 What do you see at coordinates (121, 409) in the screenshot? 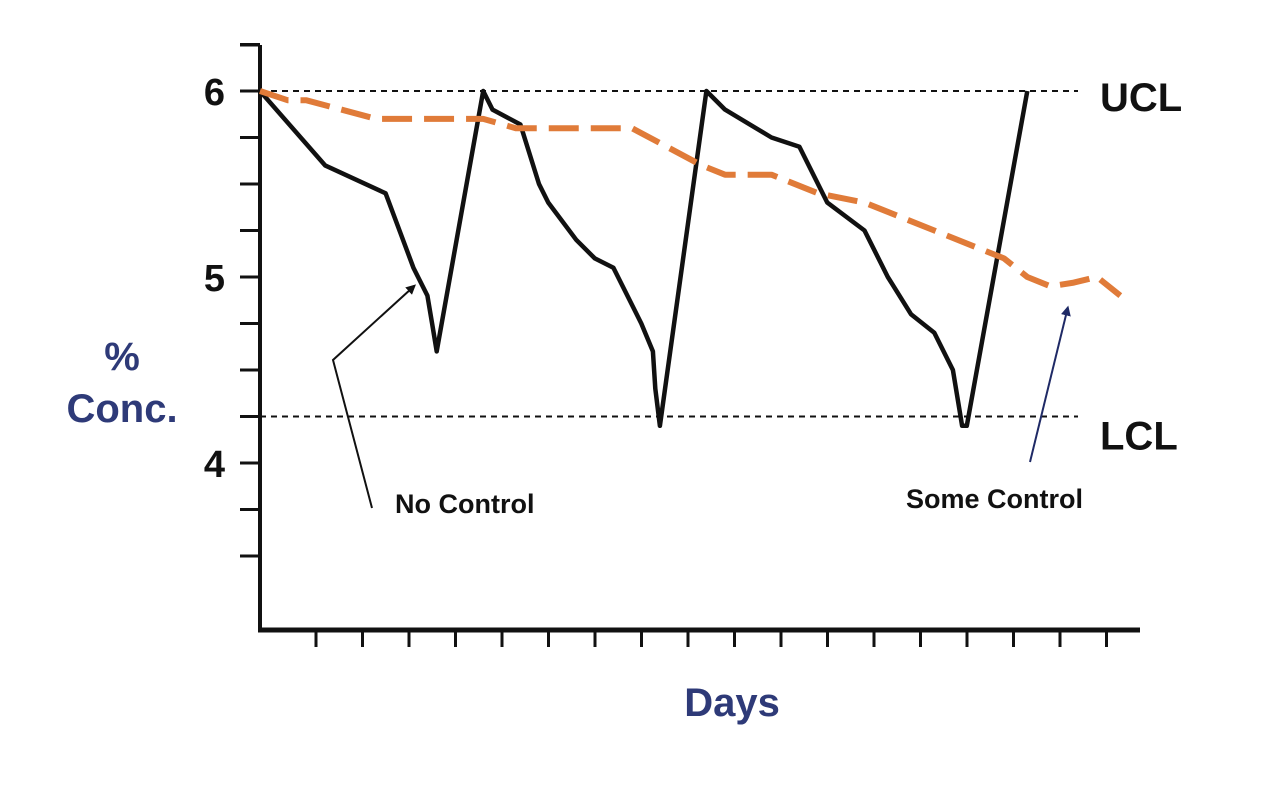
I see `y-axis-title-conc: Conc.` at bounding box center [121, 409].